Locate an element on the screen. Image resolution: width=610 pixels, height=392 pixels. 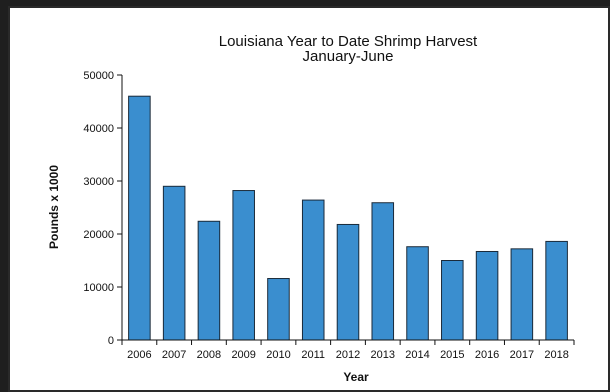
bar-2013 is located at coordinates (383, 271).